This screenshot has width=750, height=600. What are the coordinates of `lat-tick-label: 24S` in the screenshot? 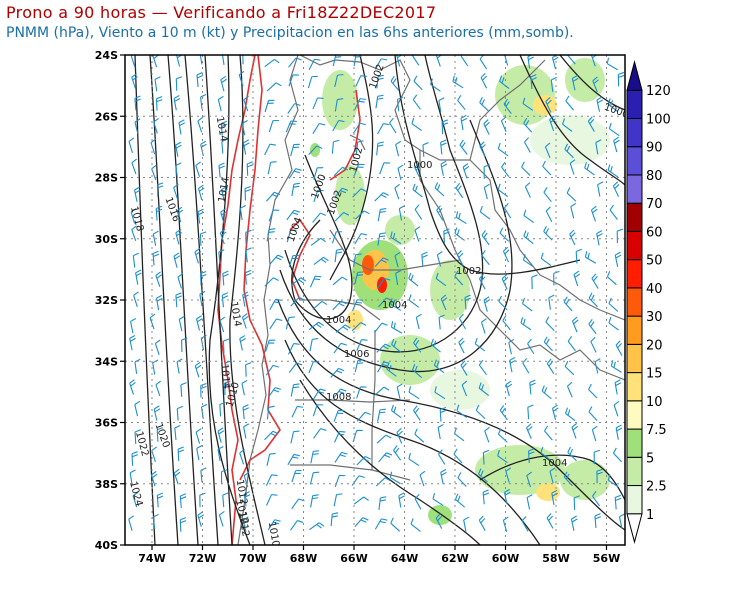 It's located at (106, 55).